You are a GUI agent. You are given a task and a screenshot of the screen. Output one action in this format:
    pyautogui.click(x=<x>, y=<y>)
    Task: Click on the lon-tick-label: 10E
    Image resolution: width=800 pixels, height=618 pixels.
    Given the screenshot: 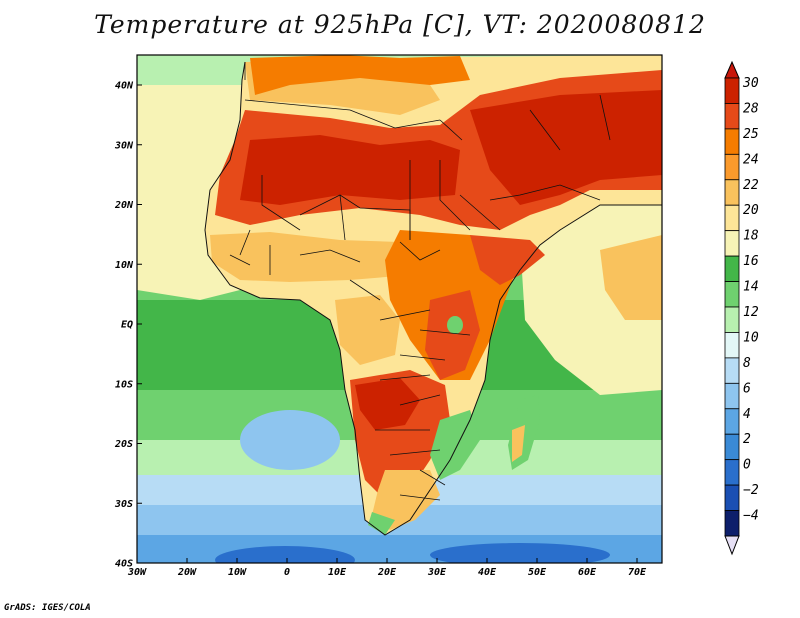 What is the action you would take?
    pyautogui.click(x=337, y=572)
    